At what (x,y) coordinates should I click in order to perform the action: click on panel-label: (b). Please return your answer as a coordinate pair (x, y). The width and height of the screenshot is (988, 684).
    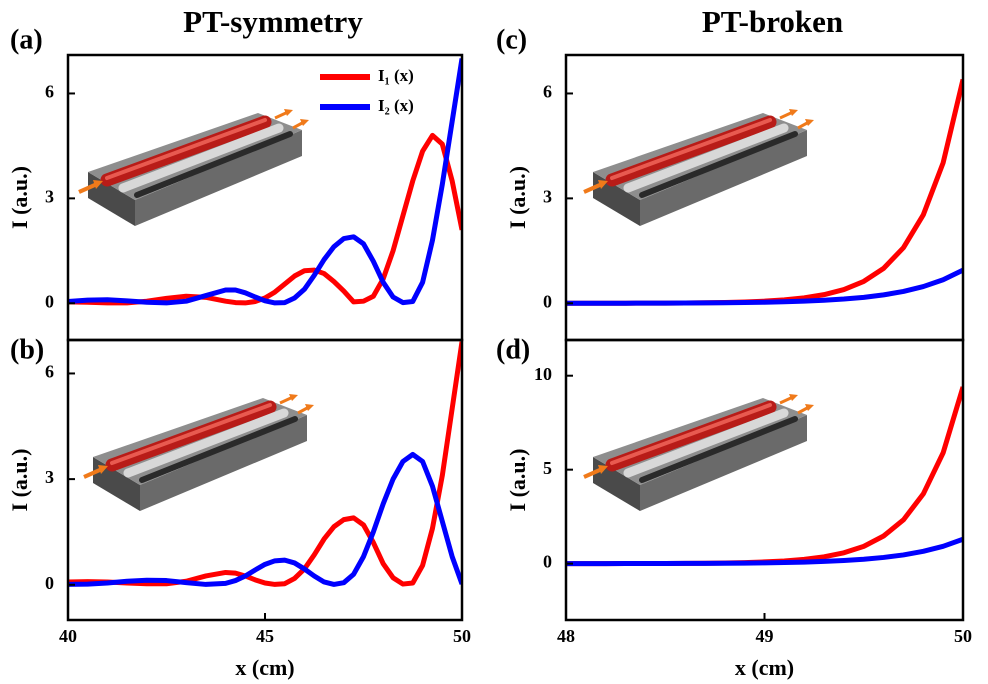
    Looking at the image, I should click on (27, 349).